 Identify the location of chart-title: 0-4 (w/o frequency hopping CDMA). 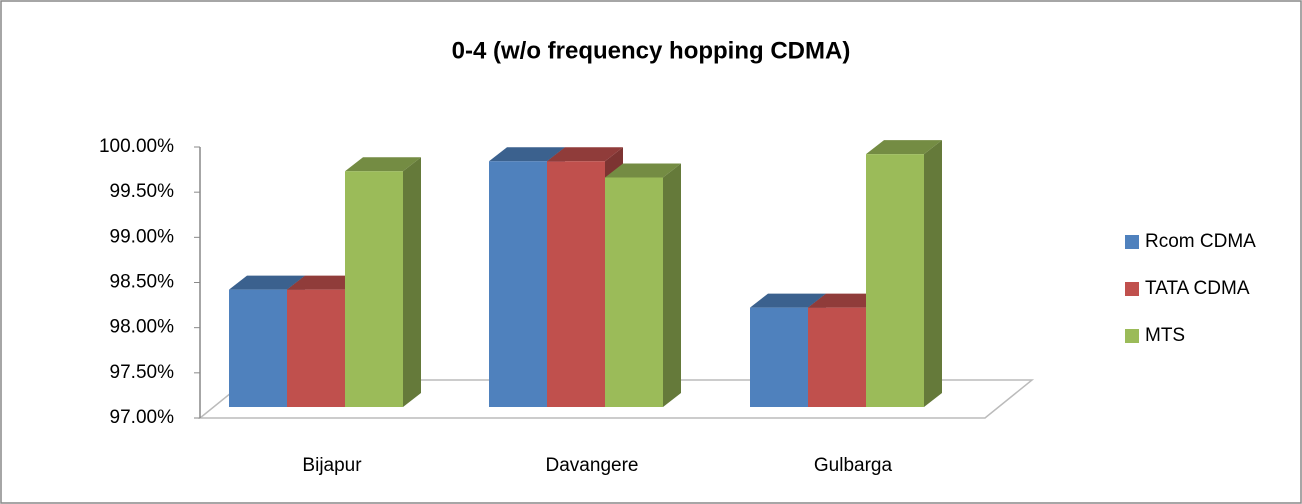
(651, 50).